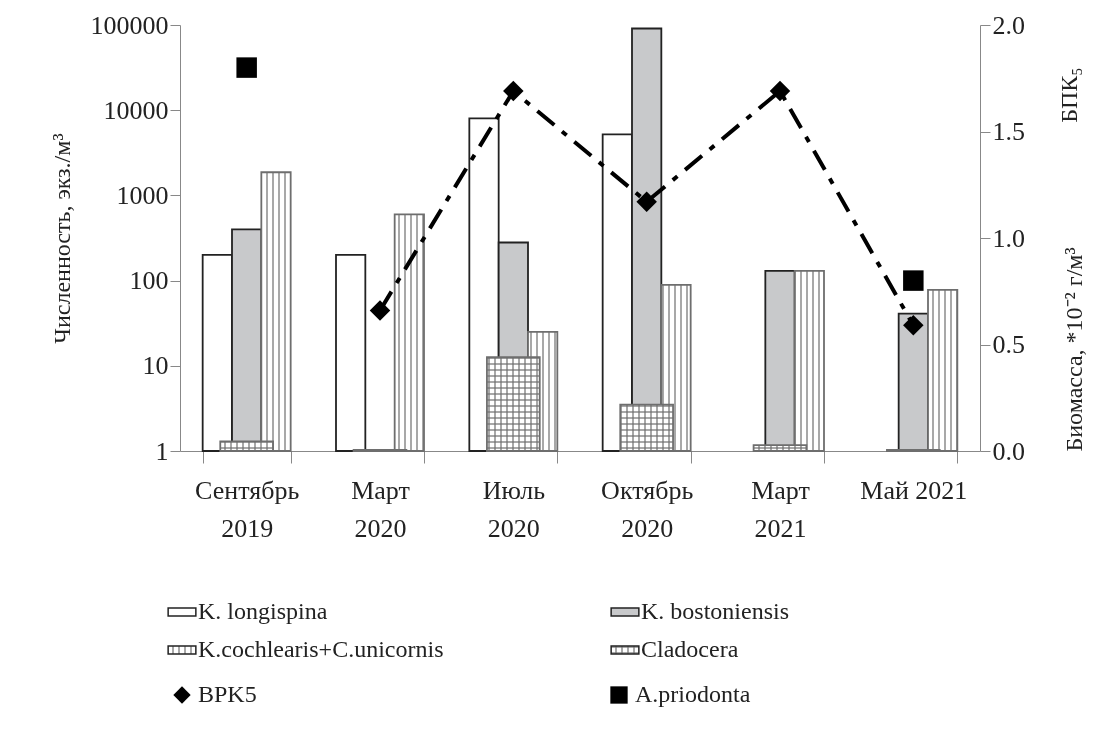 Image resolution: width=1102 pixels, height=729 pixels. What do you see at coordinates (247, 509) in the screenshot?
I see `x-tick-label: Сентябрь 2019` at bounding box center [247, 509].